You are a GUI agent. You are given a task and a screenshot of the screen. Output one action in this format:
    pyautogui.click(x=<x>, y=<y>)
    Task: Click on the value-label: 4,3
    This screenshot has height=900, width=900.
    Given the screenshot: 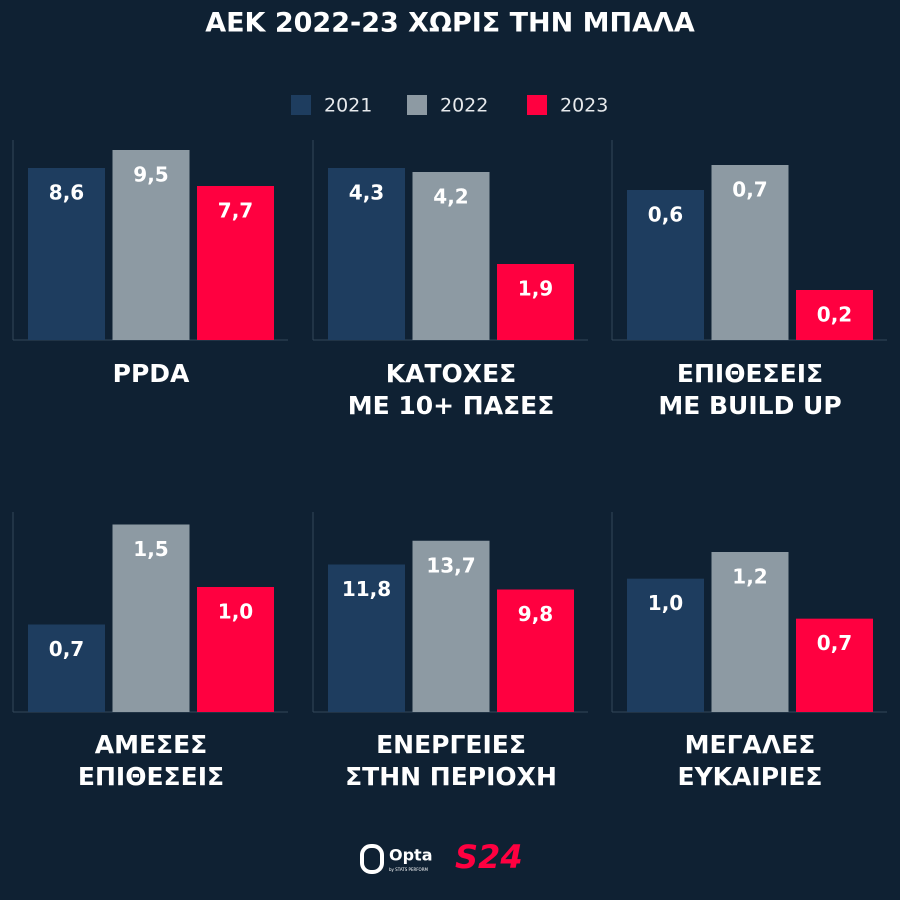 What is the action you would take?
    pyautogui.click(x=366, y=193)
    